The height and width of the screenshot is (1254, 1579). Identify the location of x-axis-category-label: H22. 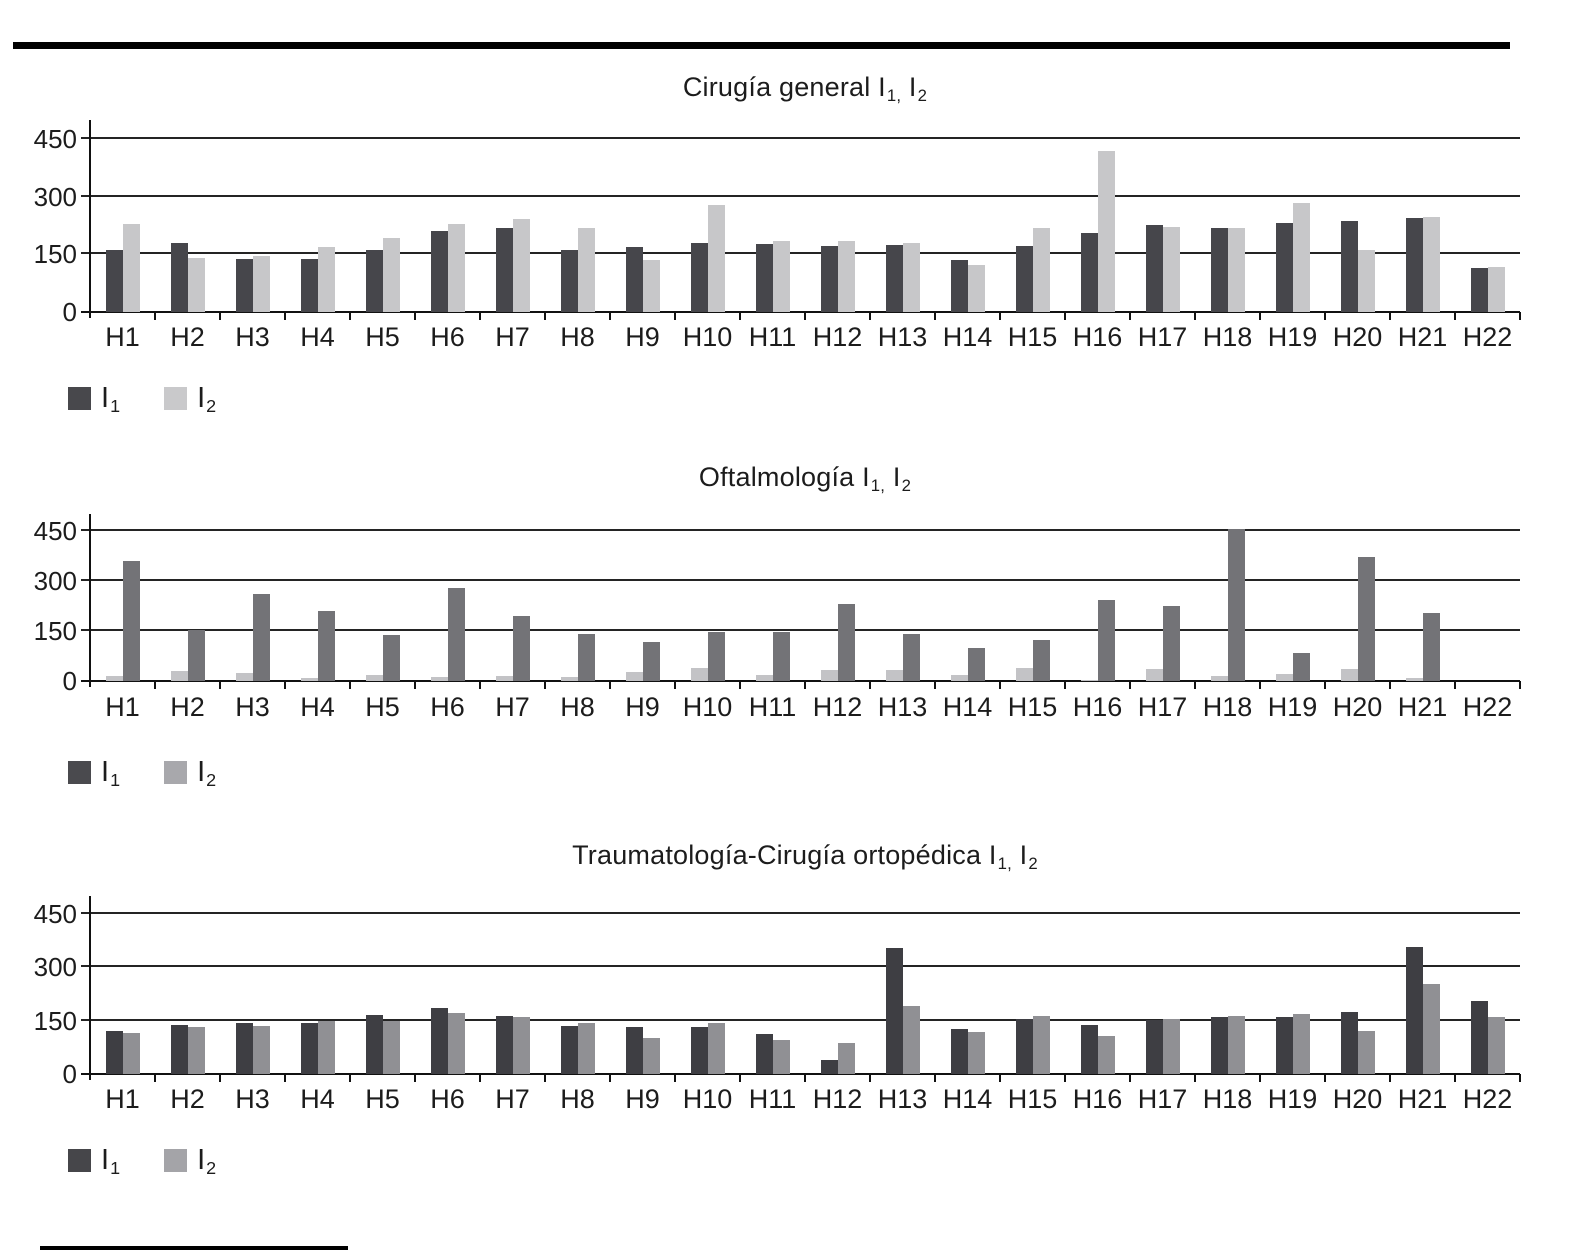
(1487, 1099).